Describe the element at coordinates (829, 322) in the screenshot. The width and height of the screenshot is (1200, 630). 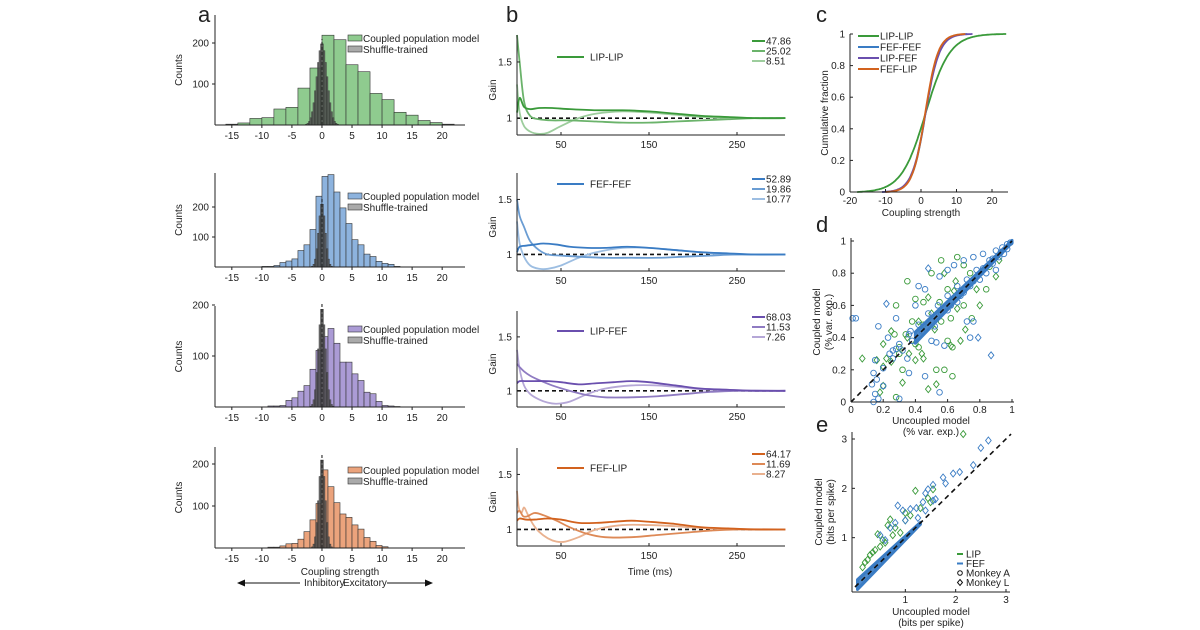
I see `y-axis-label-units: (% var. exp.)` at that location.